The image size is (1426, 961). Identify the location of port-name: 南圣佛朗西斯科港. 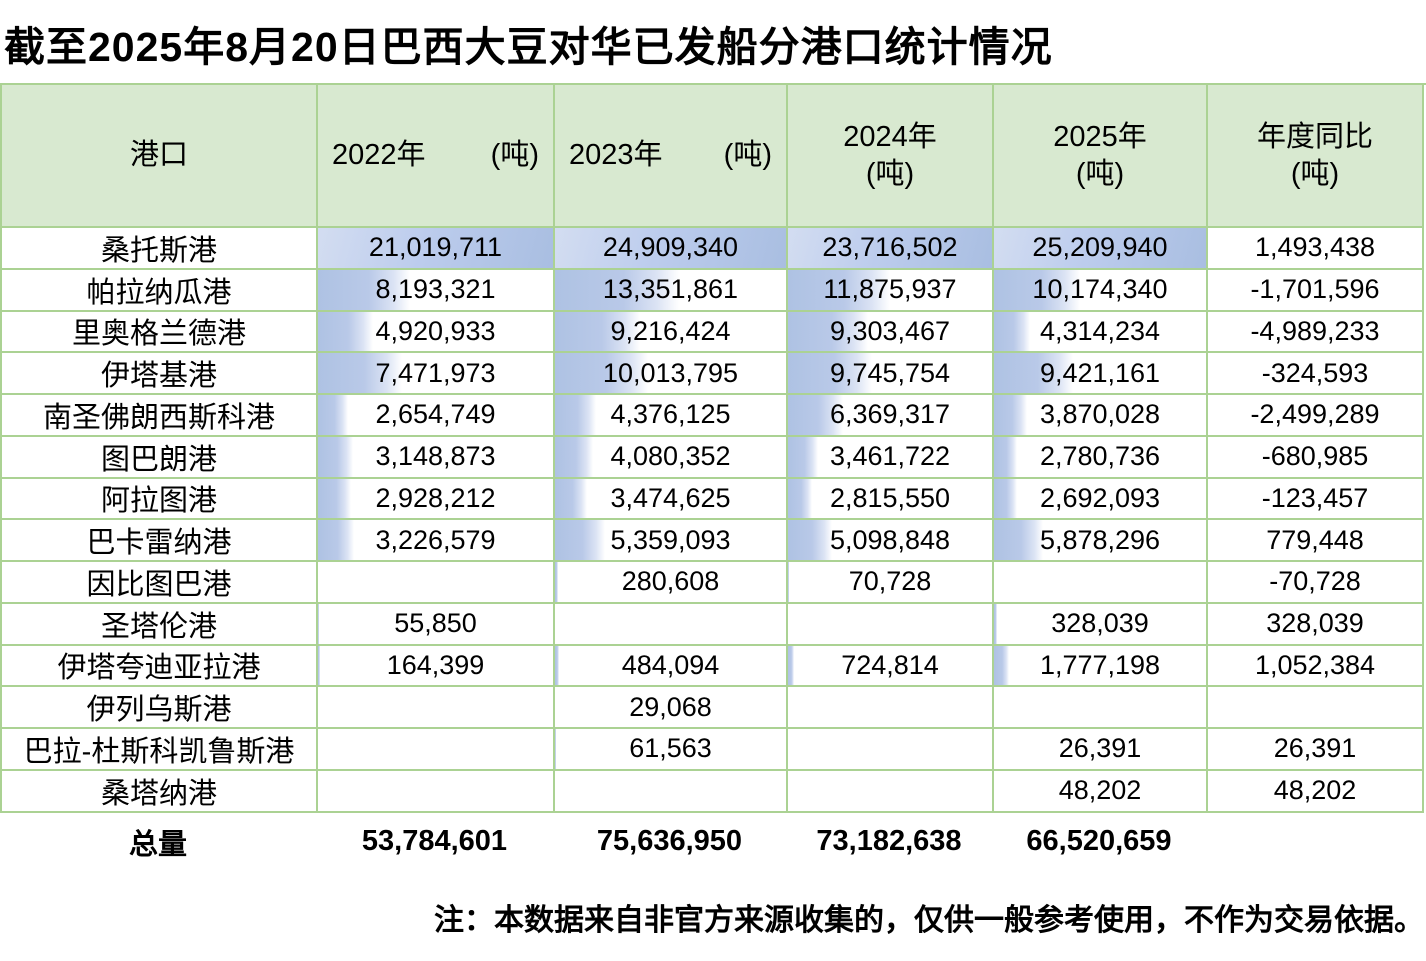
(158, 417).